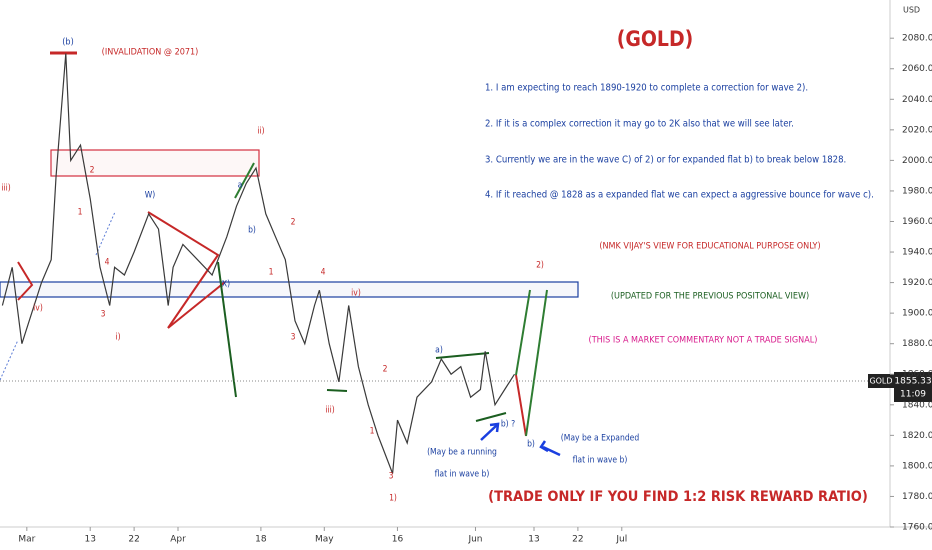  Describe the element at coordinates (917, 314) in the screenshot. I see `y-tick-label: 1900.00` at that location.